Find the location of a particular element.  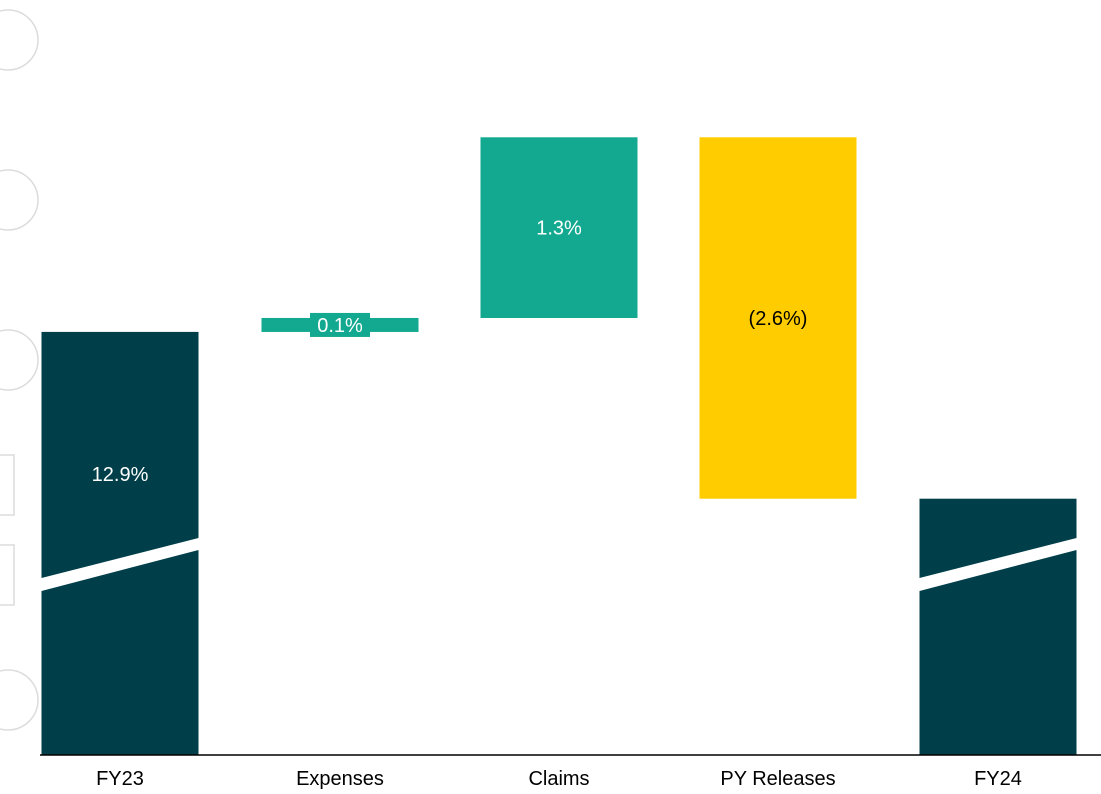

data-label-expenses: 0.1% is located at coordinates (340, 326).